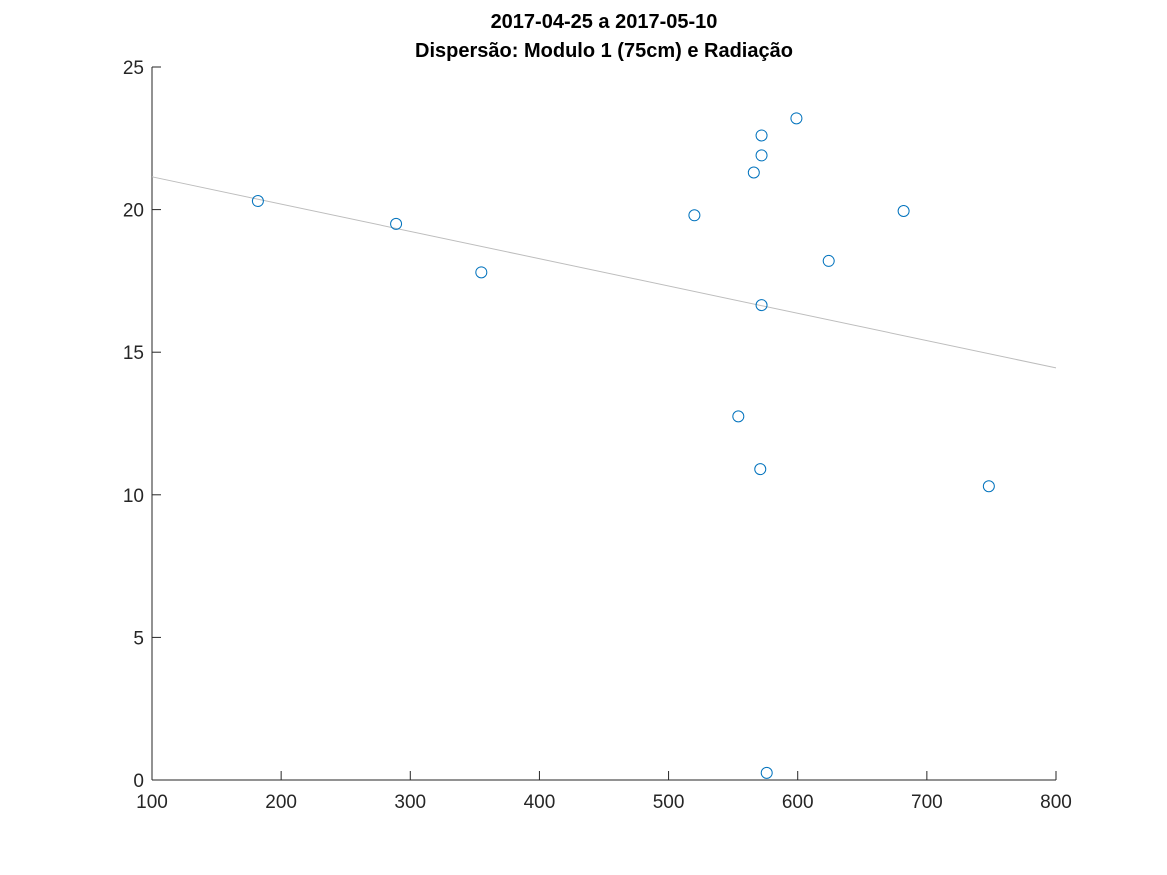  I want to click on x-tick-label: 800, so click(1056, 802).